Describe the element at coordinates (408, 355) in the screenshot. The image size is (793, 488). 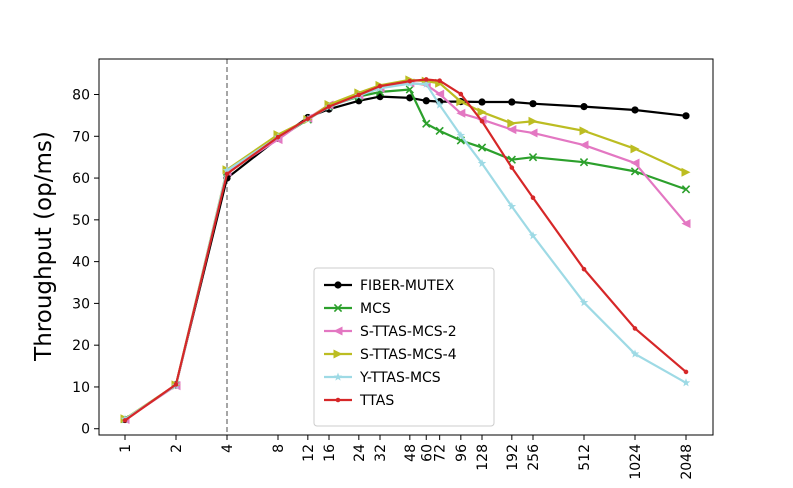
I see `legend-label: S-TTAS-MCS-4` at that location.